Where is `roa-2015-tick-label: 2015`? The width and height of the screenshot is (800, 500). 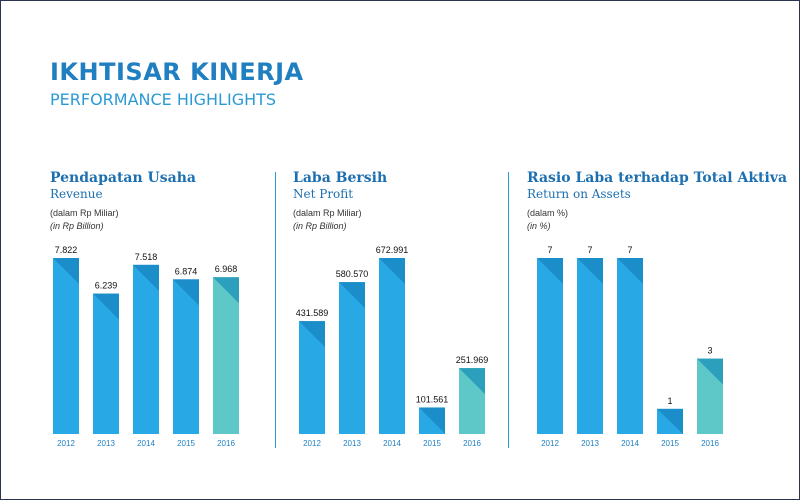
roa-2015-tick-label: 2015 is located at coordinates (670, 443).